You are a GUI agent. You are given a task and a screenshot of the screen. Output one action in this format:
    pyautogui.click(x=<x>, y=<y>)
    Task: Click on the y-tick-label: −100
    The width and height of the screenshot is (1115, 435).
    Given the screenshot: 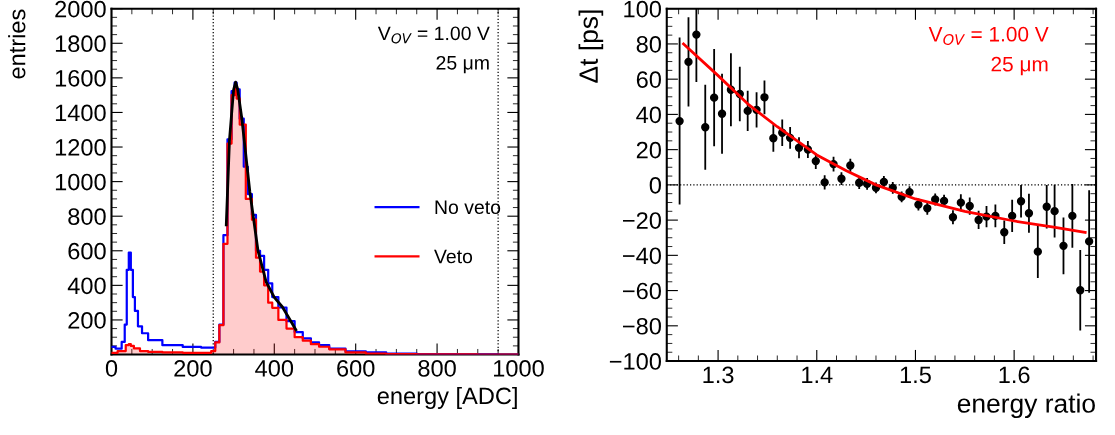 What is the action you would take?
    pyautogui.click(x=635, y=361)
    